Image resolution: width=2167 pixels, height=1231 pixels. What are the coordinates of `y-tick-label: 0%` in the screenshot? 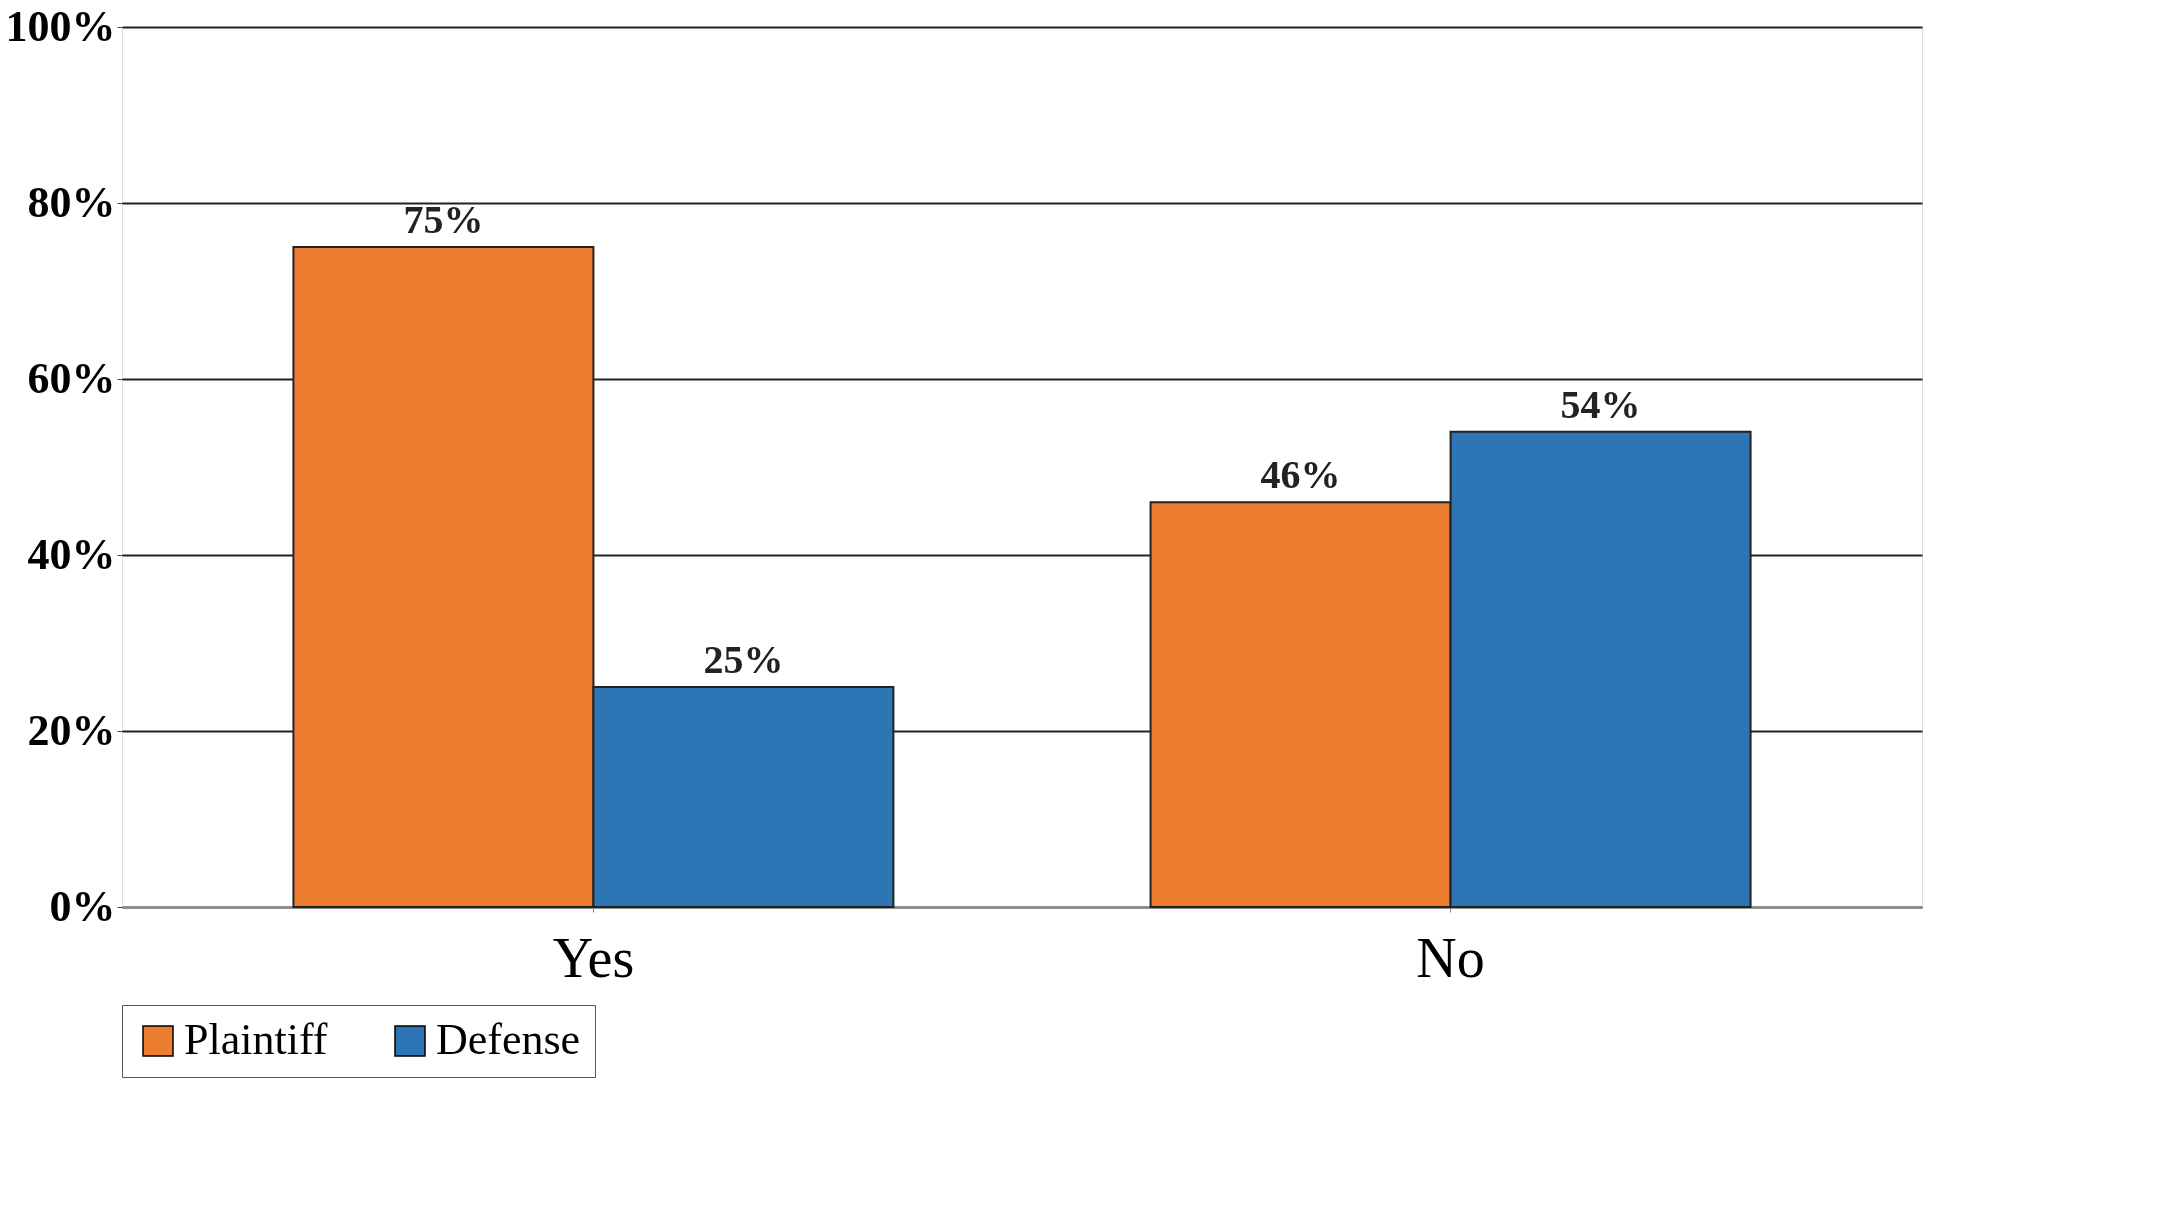 It's located at (82, 906).